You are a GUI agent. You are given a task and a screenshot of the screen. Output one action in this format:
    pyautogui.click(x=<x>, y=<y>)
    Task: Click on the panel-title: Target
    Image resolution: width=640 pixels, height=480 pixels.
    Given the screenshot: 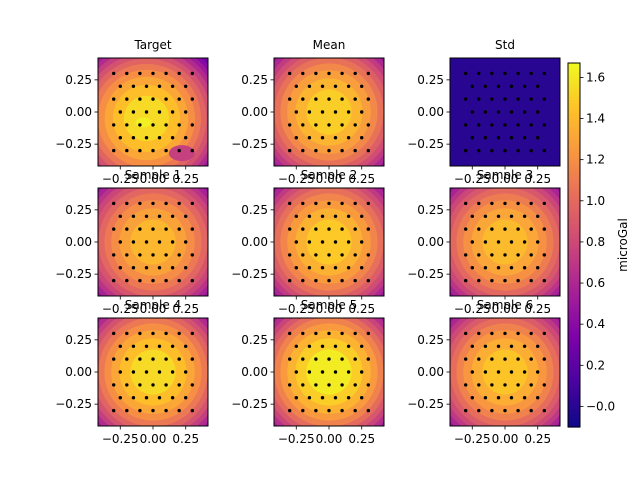 What is the action you would take?
    pyautogui.click(x=152, y=45)
    